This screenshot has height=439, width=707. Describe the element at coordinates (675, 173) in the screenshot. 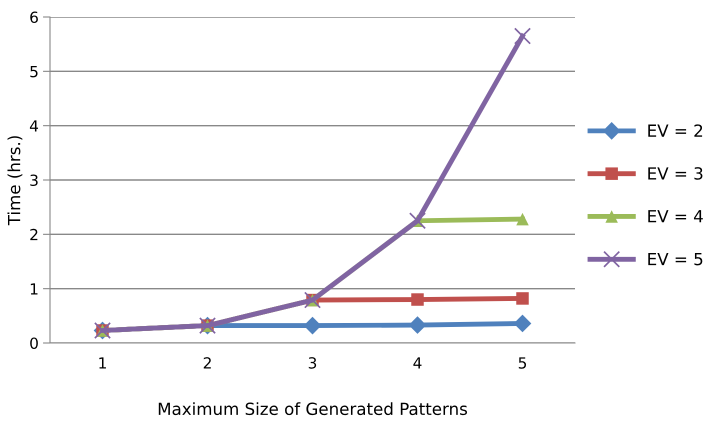

I see `legend-label: EV = 3` at that location.